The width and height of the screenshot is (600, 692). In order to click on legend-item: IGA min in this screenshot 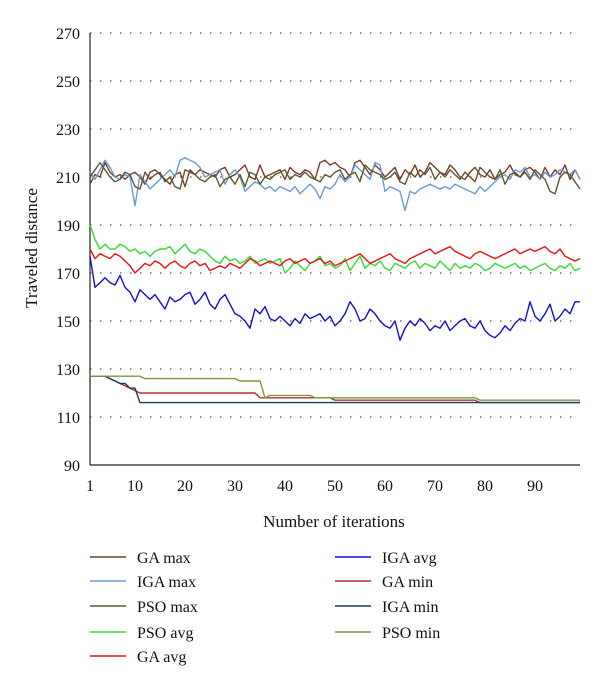, I will do `click(386, 607)`.